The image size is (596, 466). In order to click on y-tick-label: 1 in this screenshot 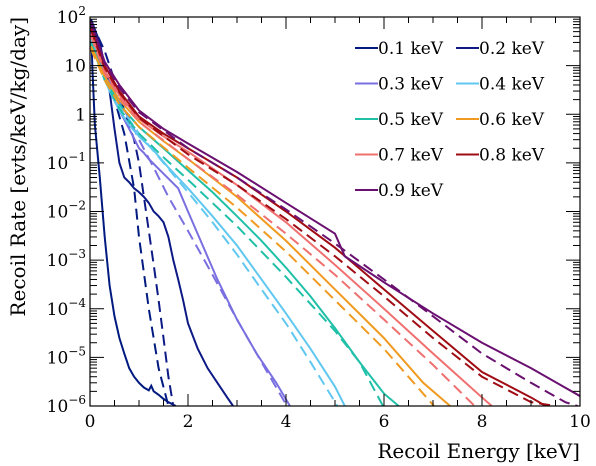, I will do `click(80, 115)`.